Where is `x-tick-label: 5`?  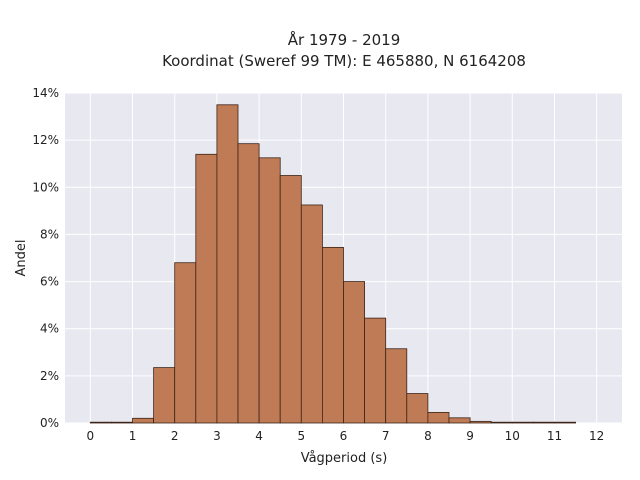 x-tick-label: 5 is located at coordinates (301, 436).